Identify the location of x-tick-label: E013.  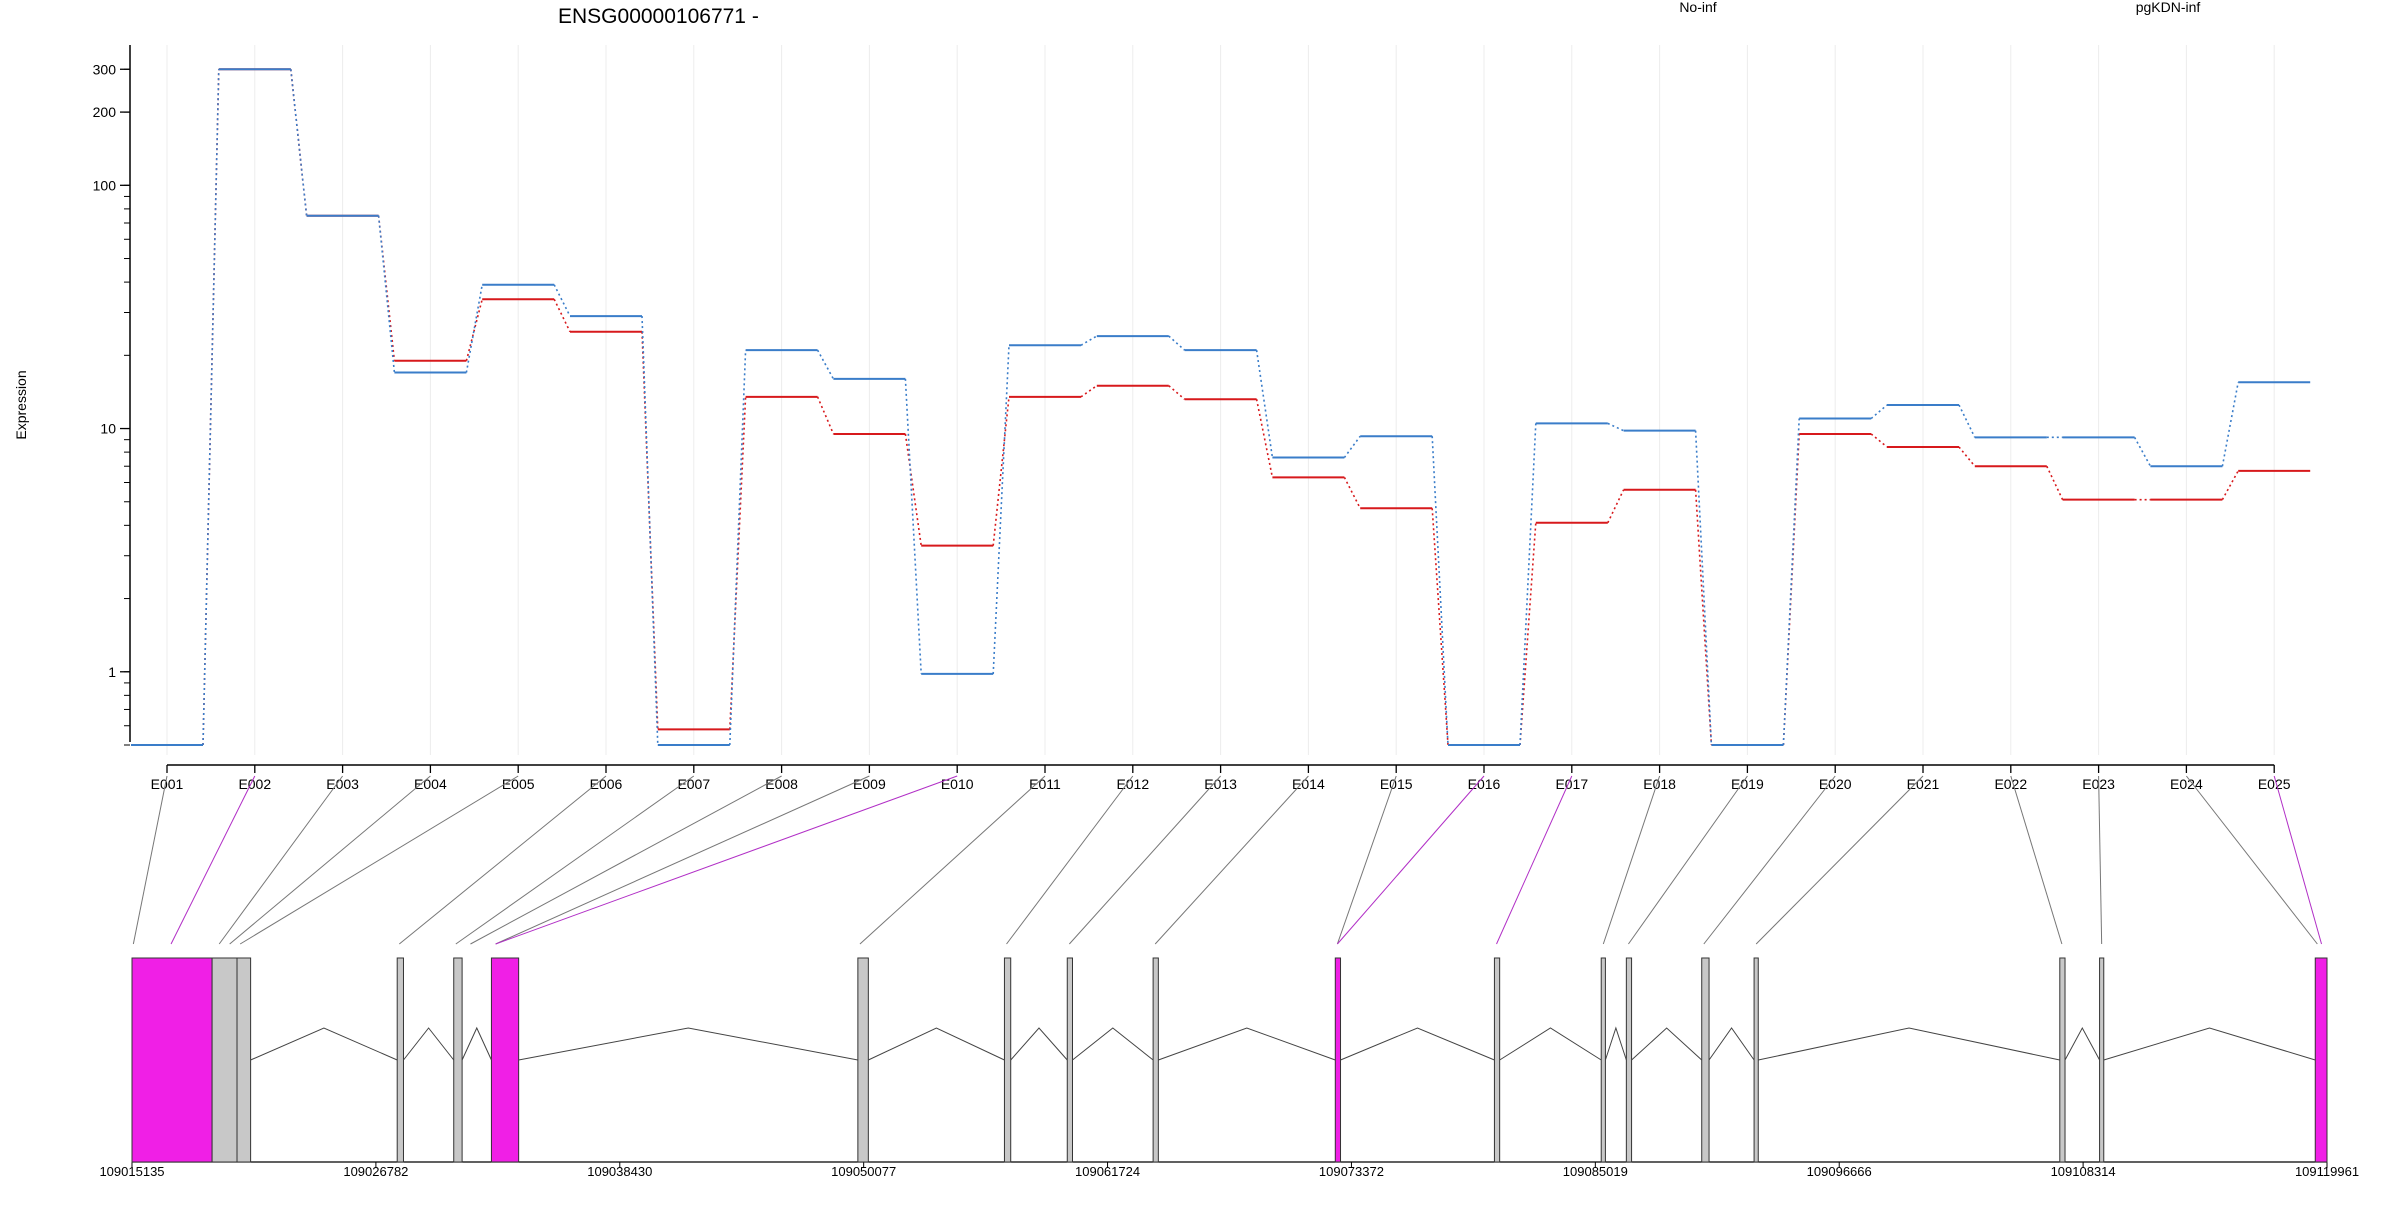
(1220, 784).